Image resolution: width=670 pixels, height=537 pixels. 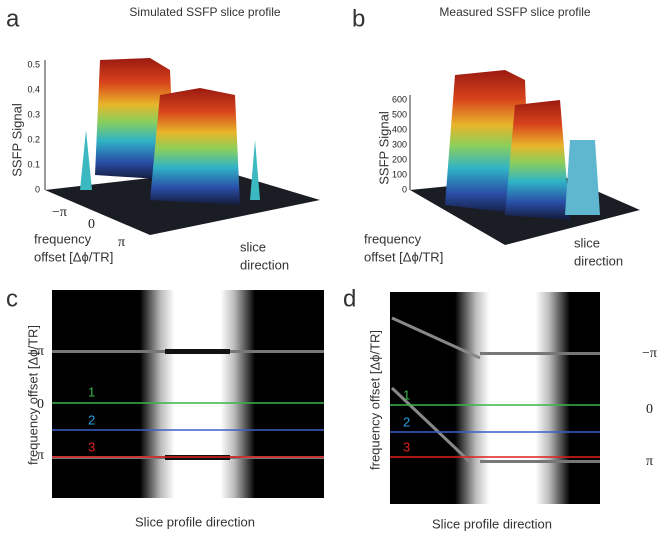 I want to click on panel-title: Simulated SSFP slice profile, so click(x=205, y=12).